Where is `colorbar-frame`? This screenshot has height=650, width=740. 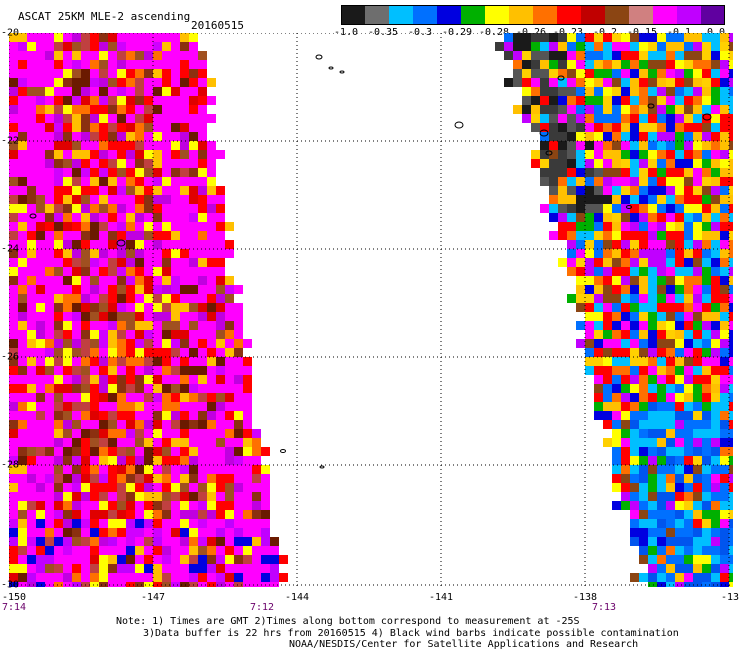 colorbar-frame is located at coordinates (533, 15).